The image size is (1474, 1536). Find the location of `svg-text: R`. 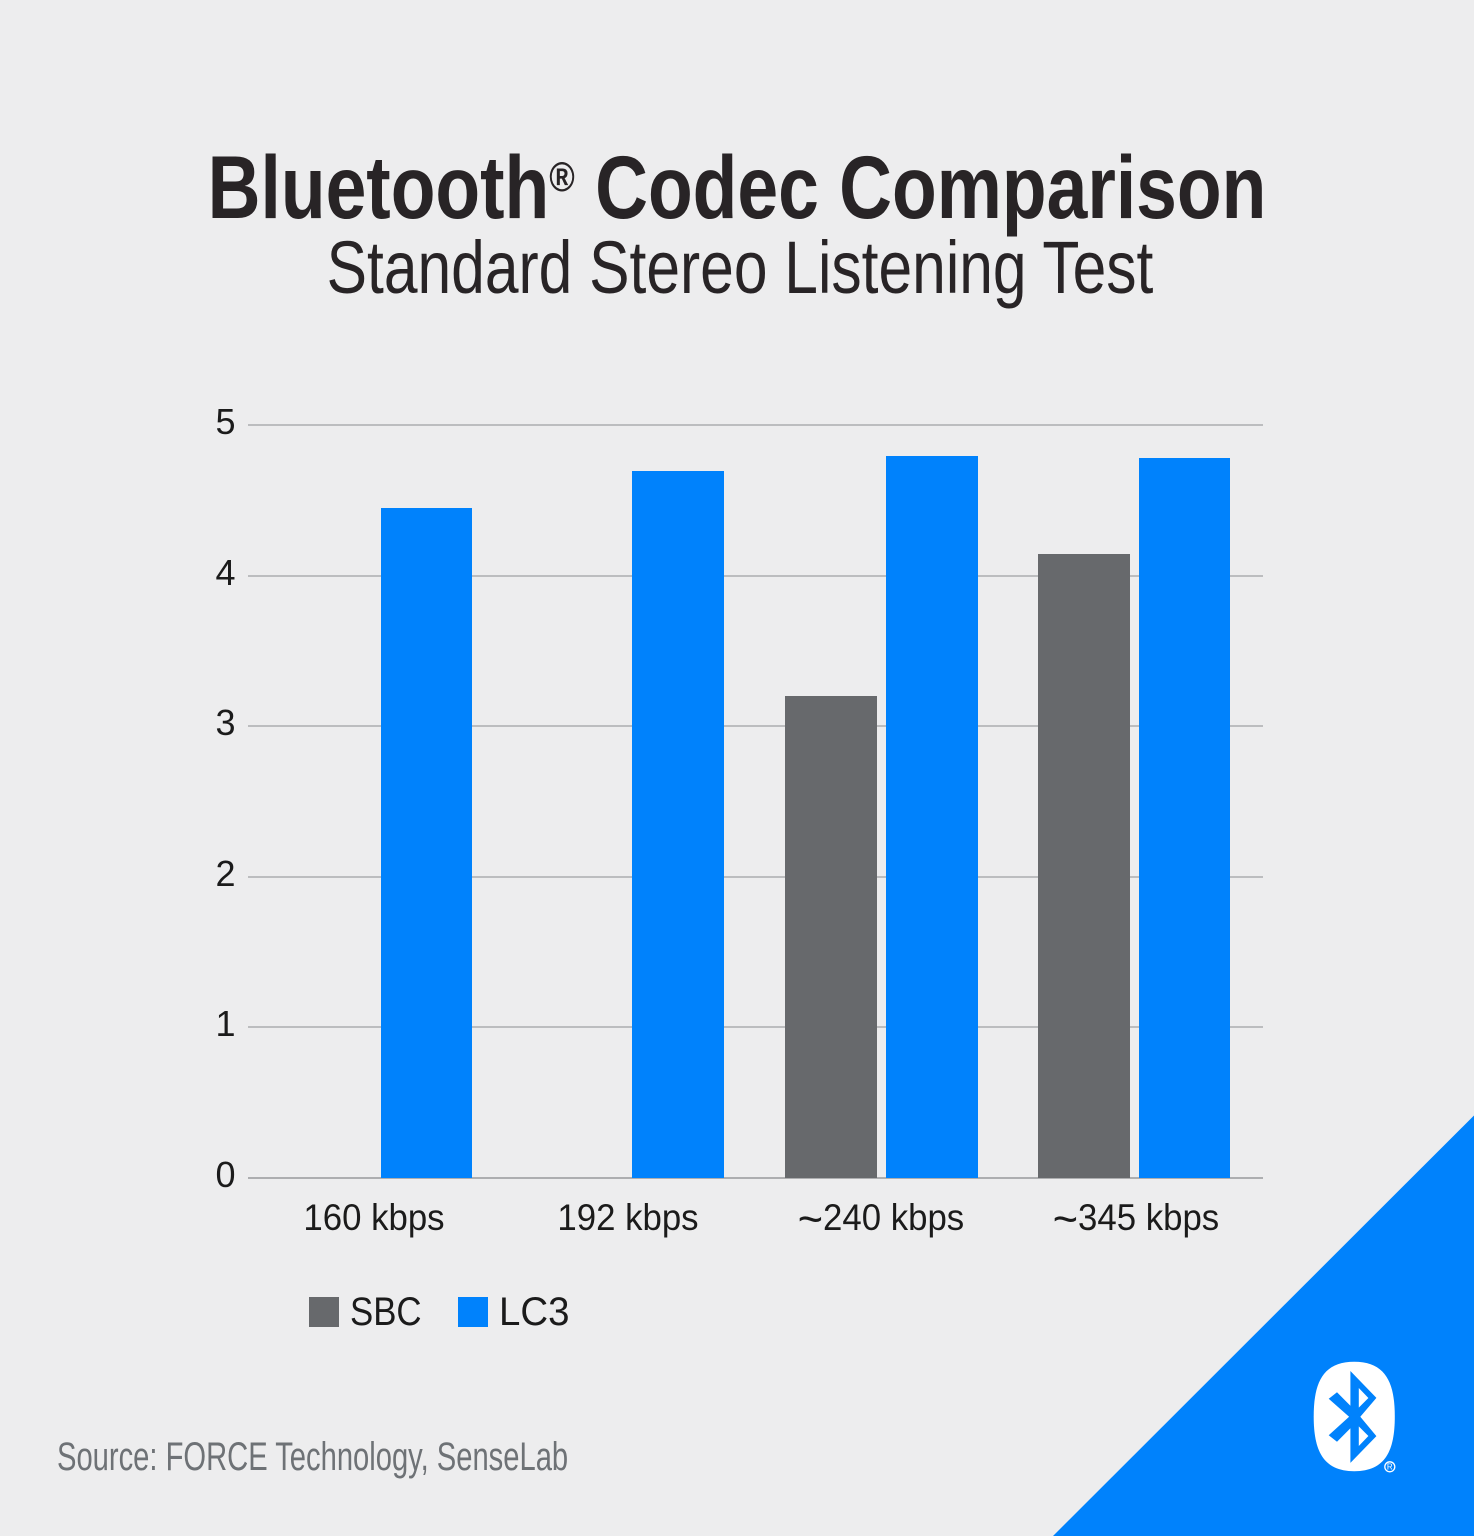

svg-text: R is located at coordinates (1390, 1467).